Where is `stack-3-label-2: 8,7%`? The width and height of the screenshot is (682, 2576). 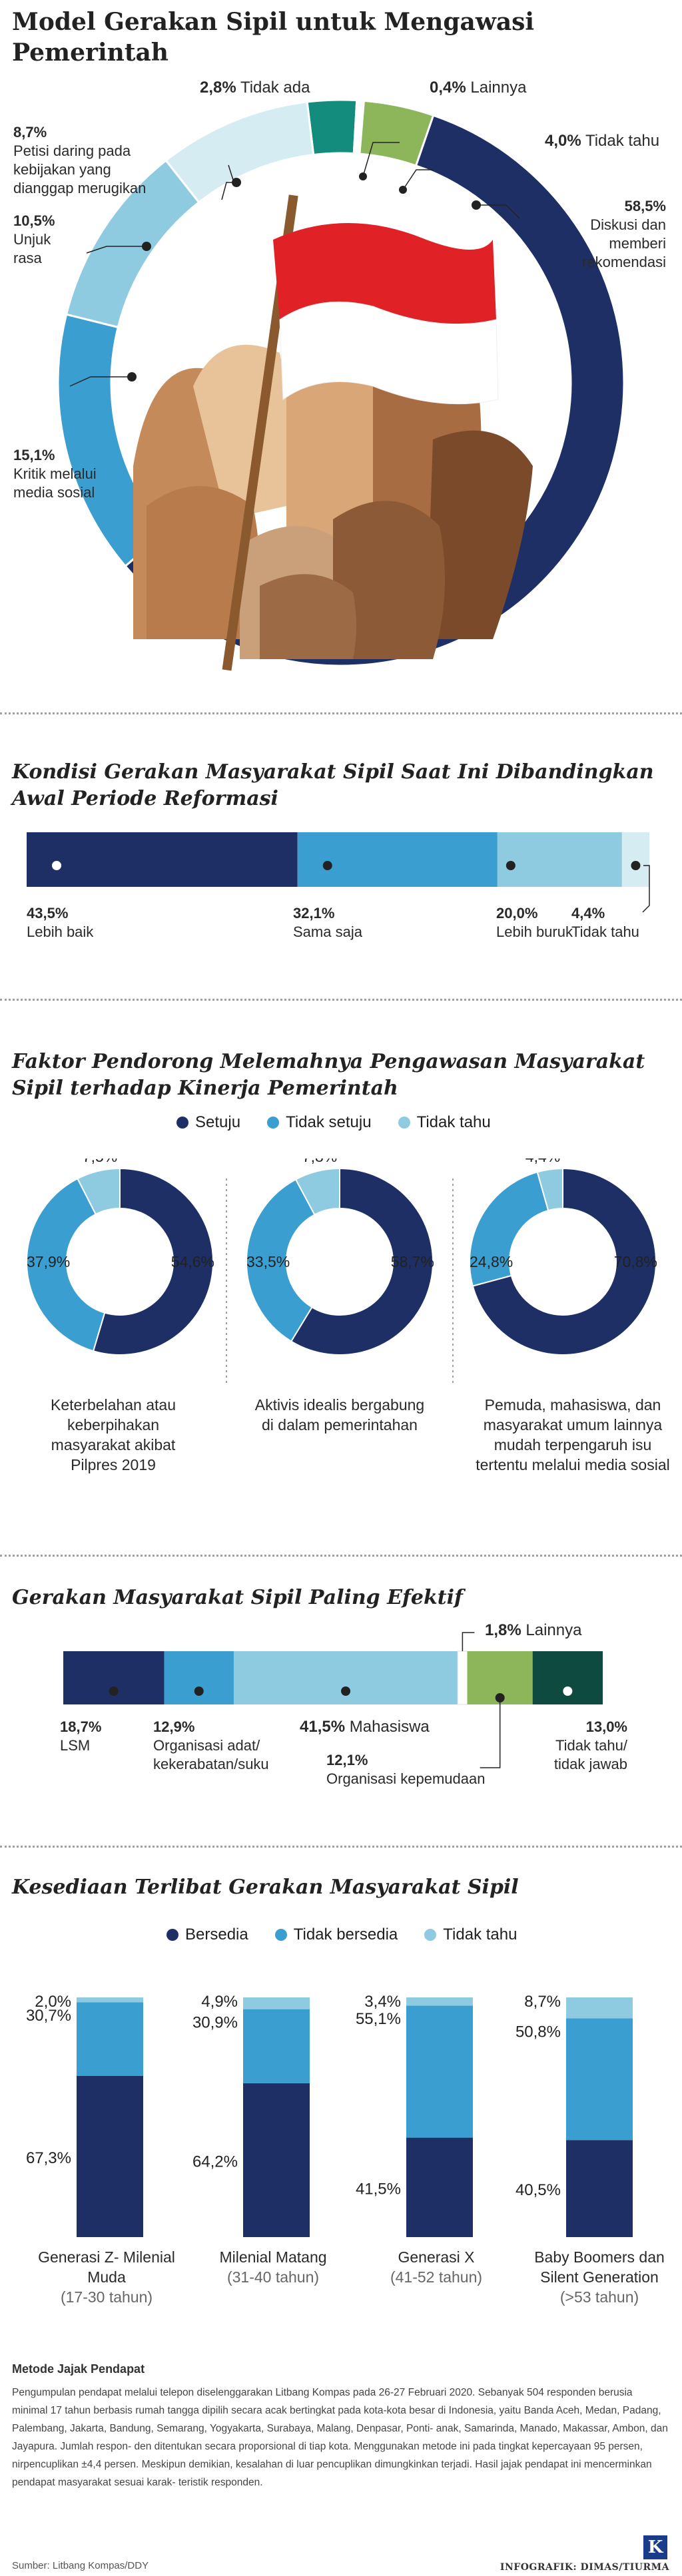
stack-3-label-2: 8,7% is located at coordinates (542, 2002).